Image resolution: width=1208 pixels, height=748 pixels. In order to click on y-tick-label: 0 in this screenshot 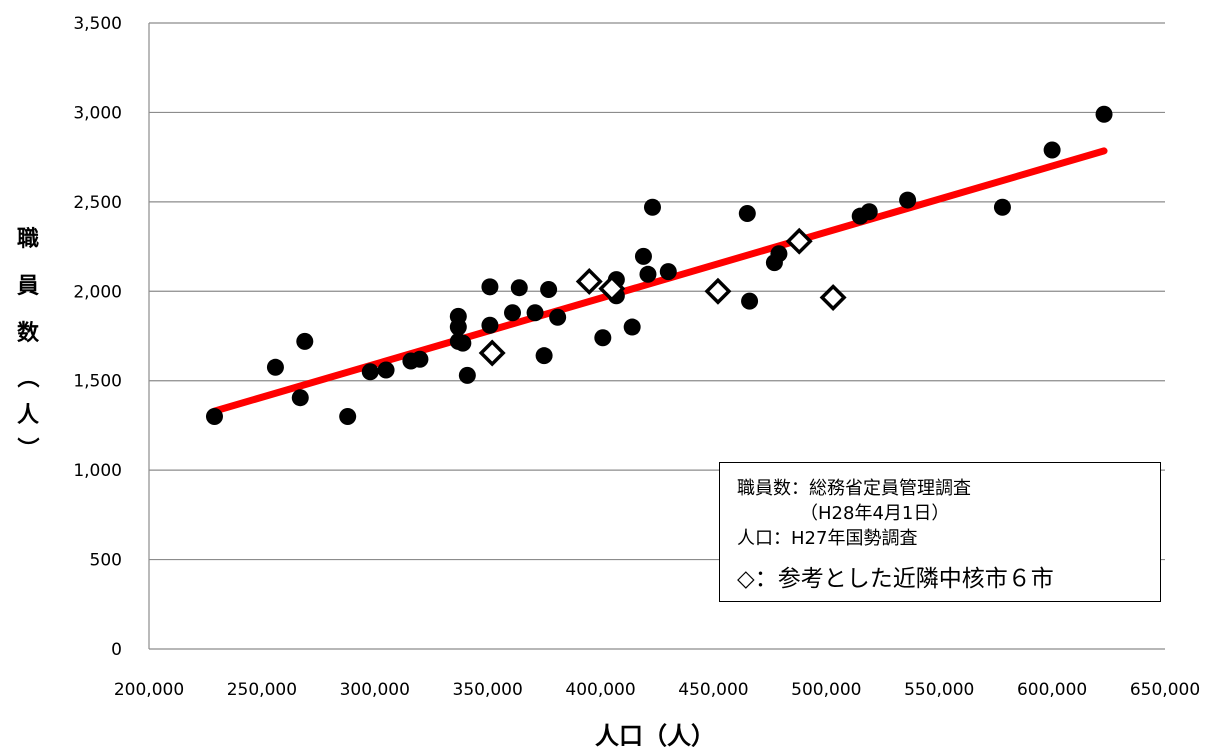, I will do `click(116, 650)`.